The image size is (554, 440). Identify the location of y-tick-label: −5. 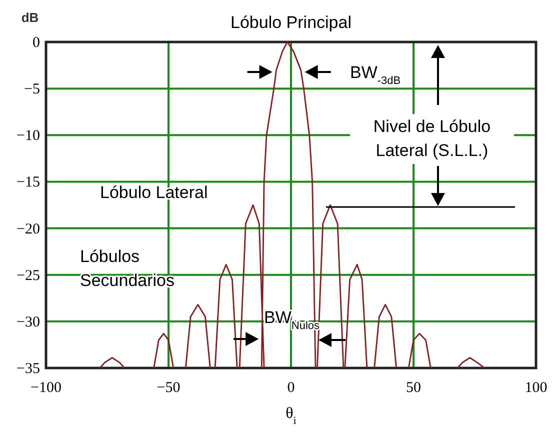
(32, 90).